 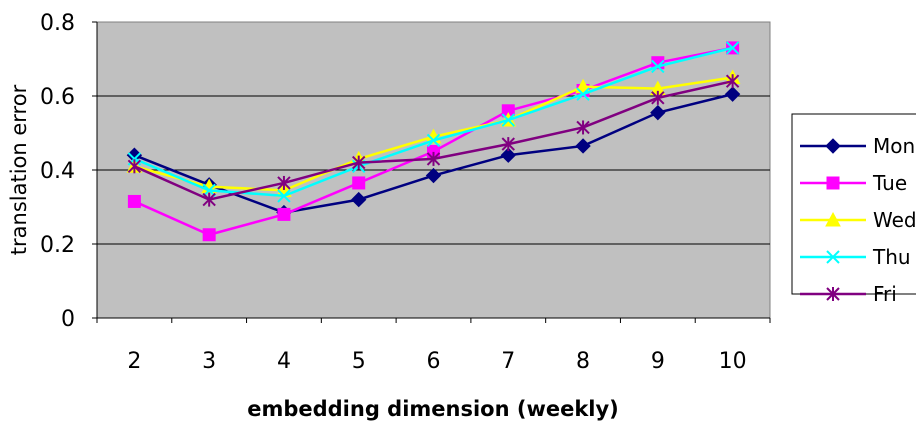 I want to click on legend-item-fri: Fri, so click(x=848, y=294).